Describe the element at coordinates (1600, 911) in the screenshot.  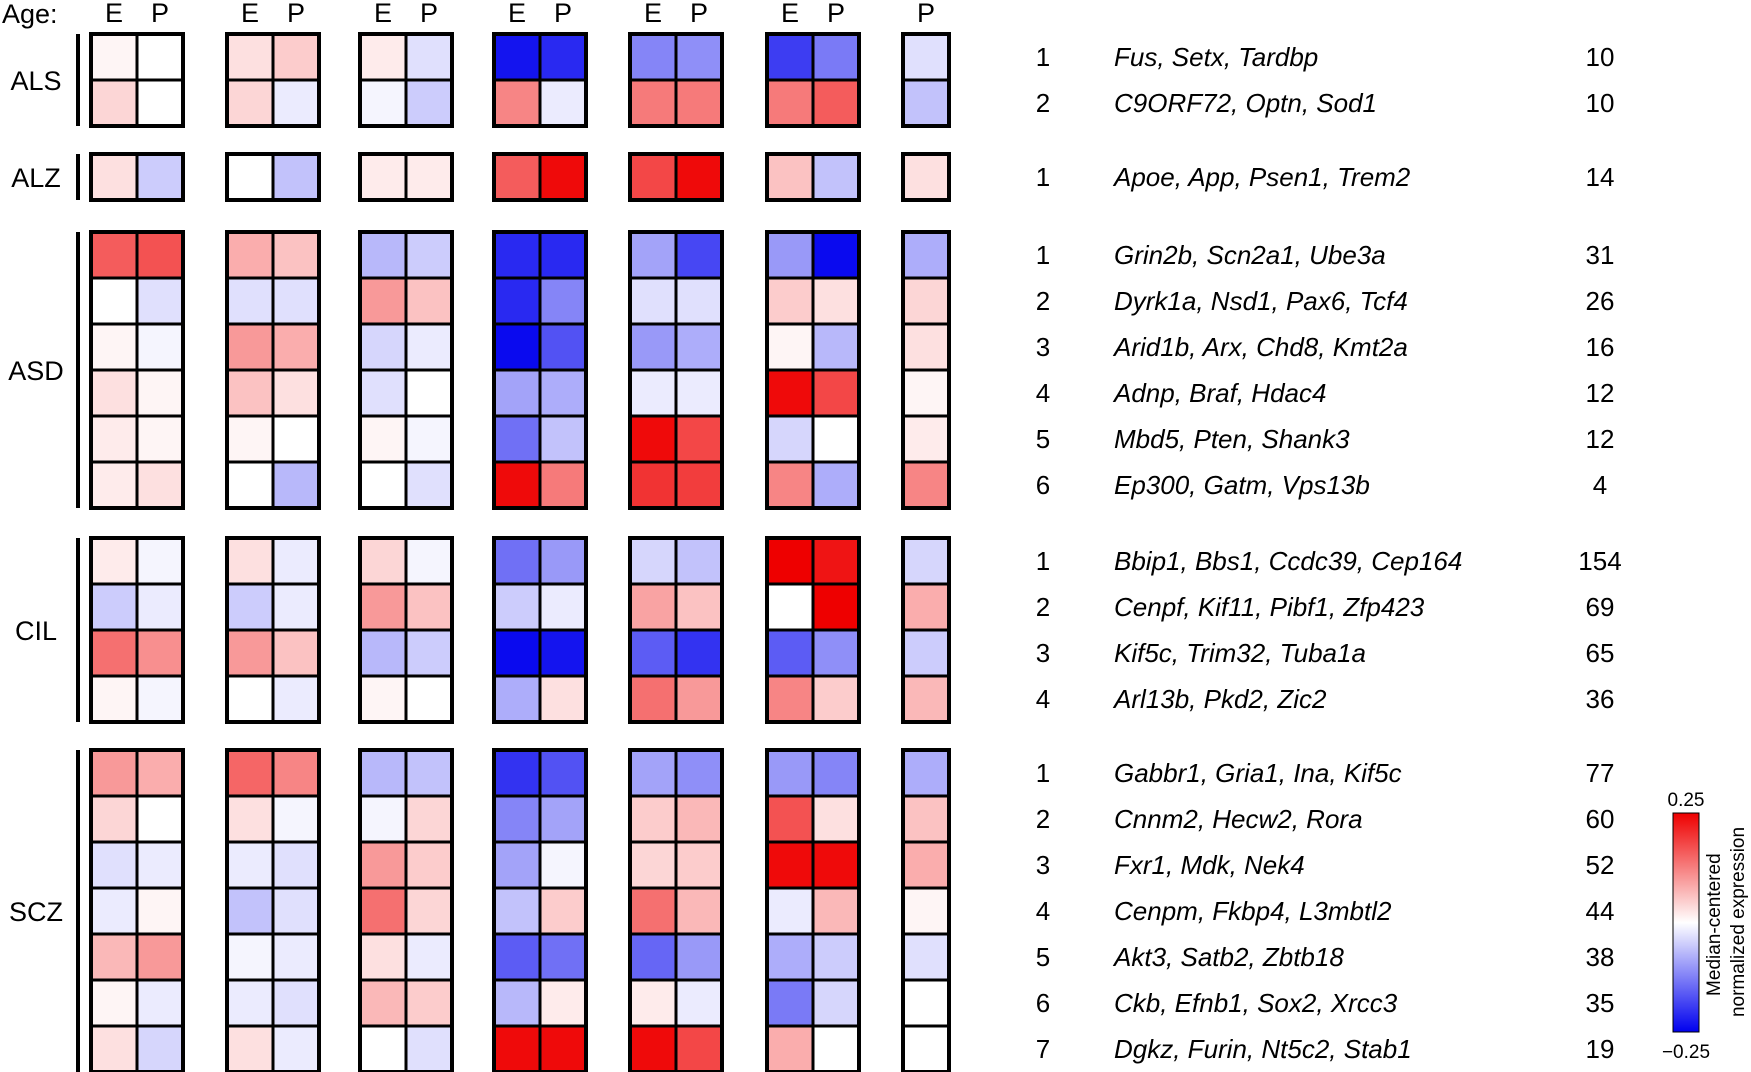
I see `row-count: 44` at that location.